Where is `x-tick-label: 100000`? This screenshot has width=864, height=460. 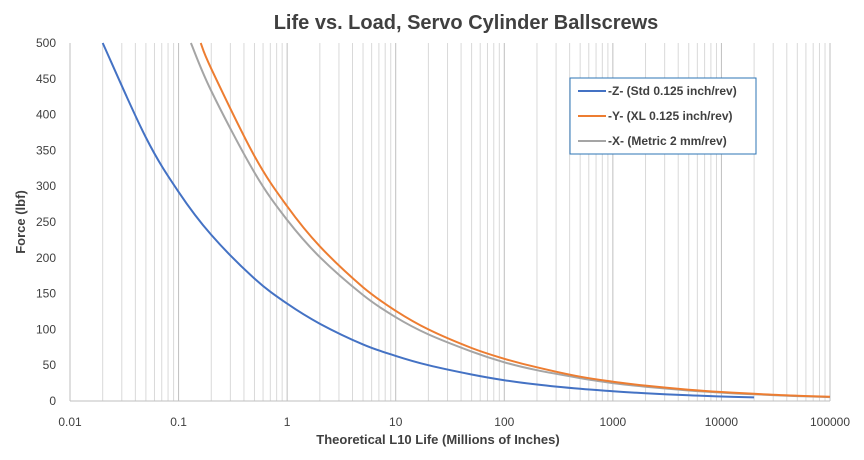 x-tick-label: 100000 is located at coordinates (830, 422).